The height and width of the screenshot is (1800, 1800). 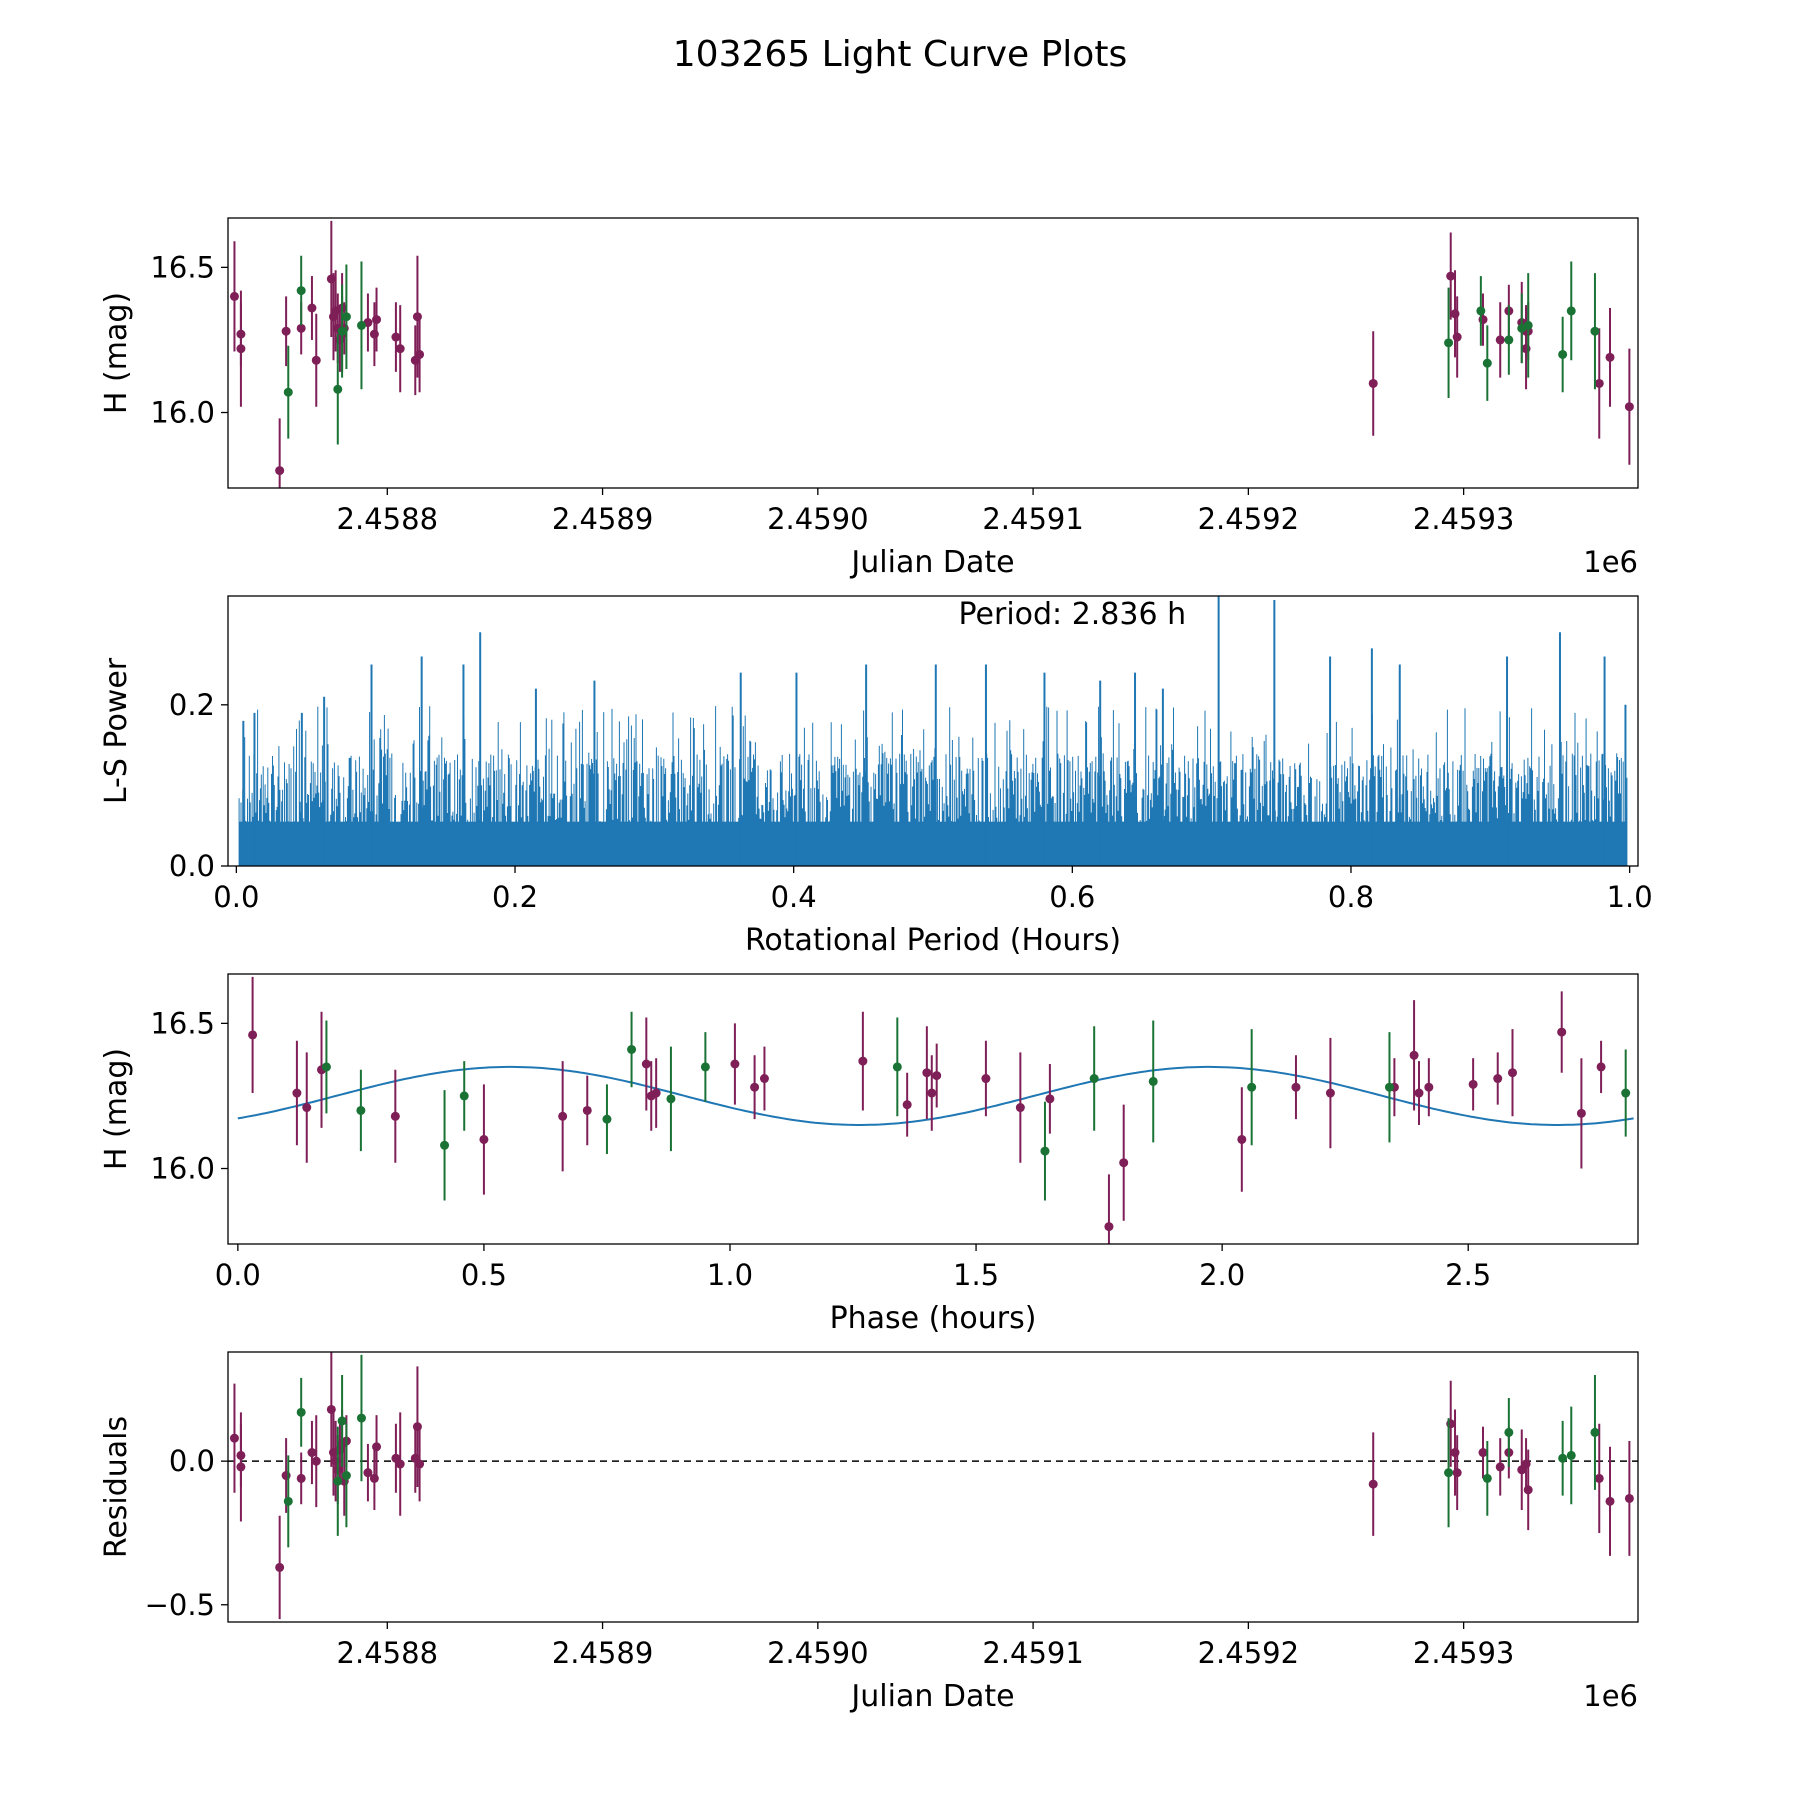 I want to click on x-offset-text: 1e6, so click(x=1610, y=1696).